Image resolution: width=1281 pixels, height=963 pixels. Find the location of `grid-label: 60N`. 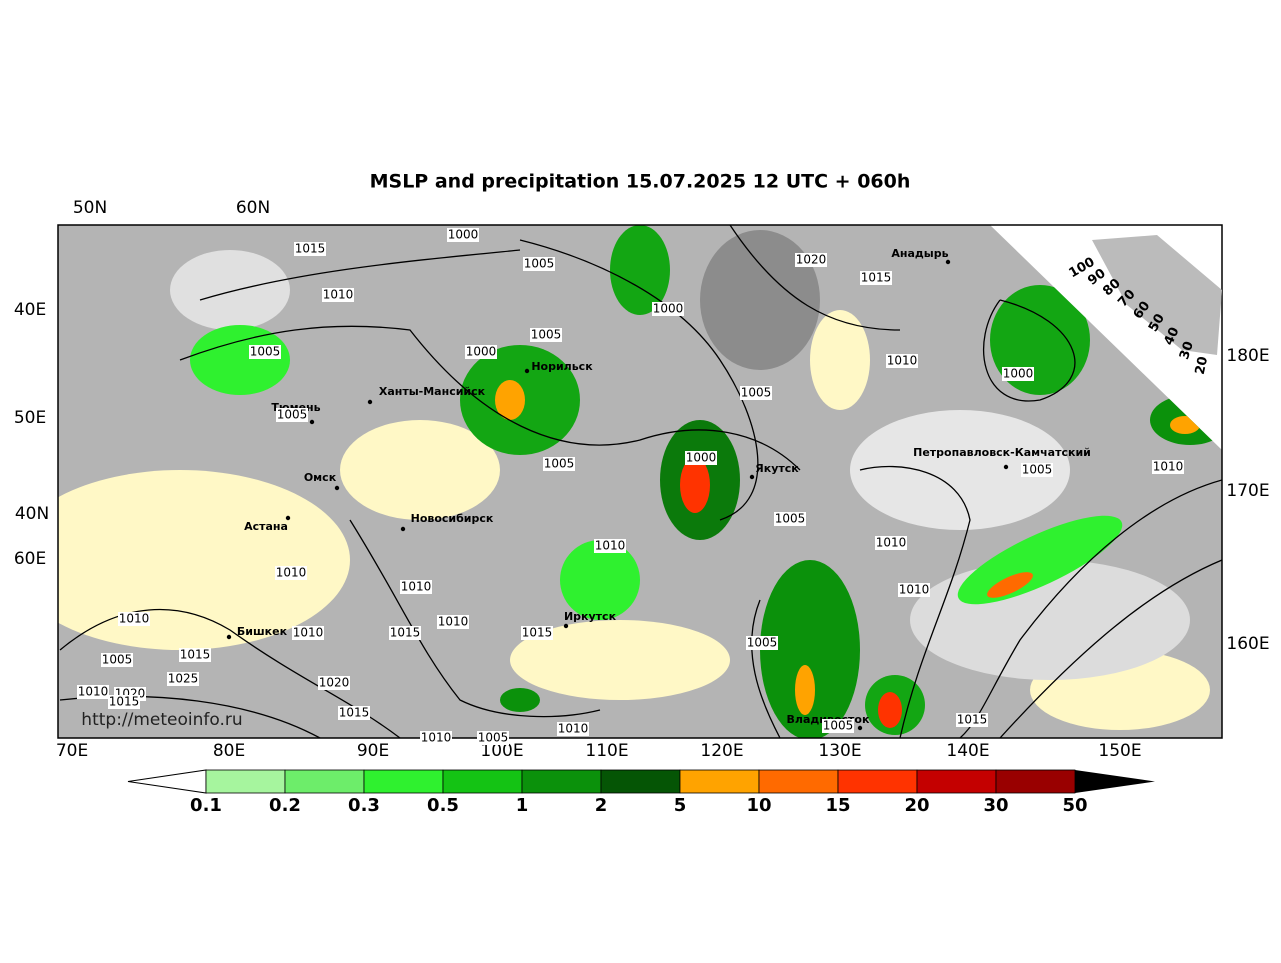

grid-label: 60N is located at coordinates (253, 208).